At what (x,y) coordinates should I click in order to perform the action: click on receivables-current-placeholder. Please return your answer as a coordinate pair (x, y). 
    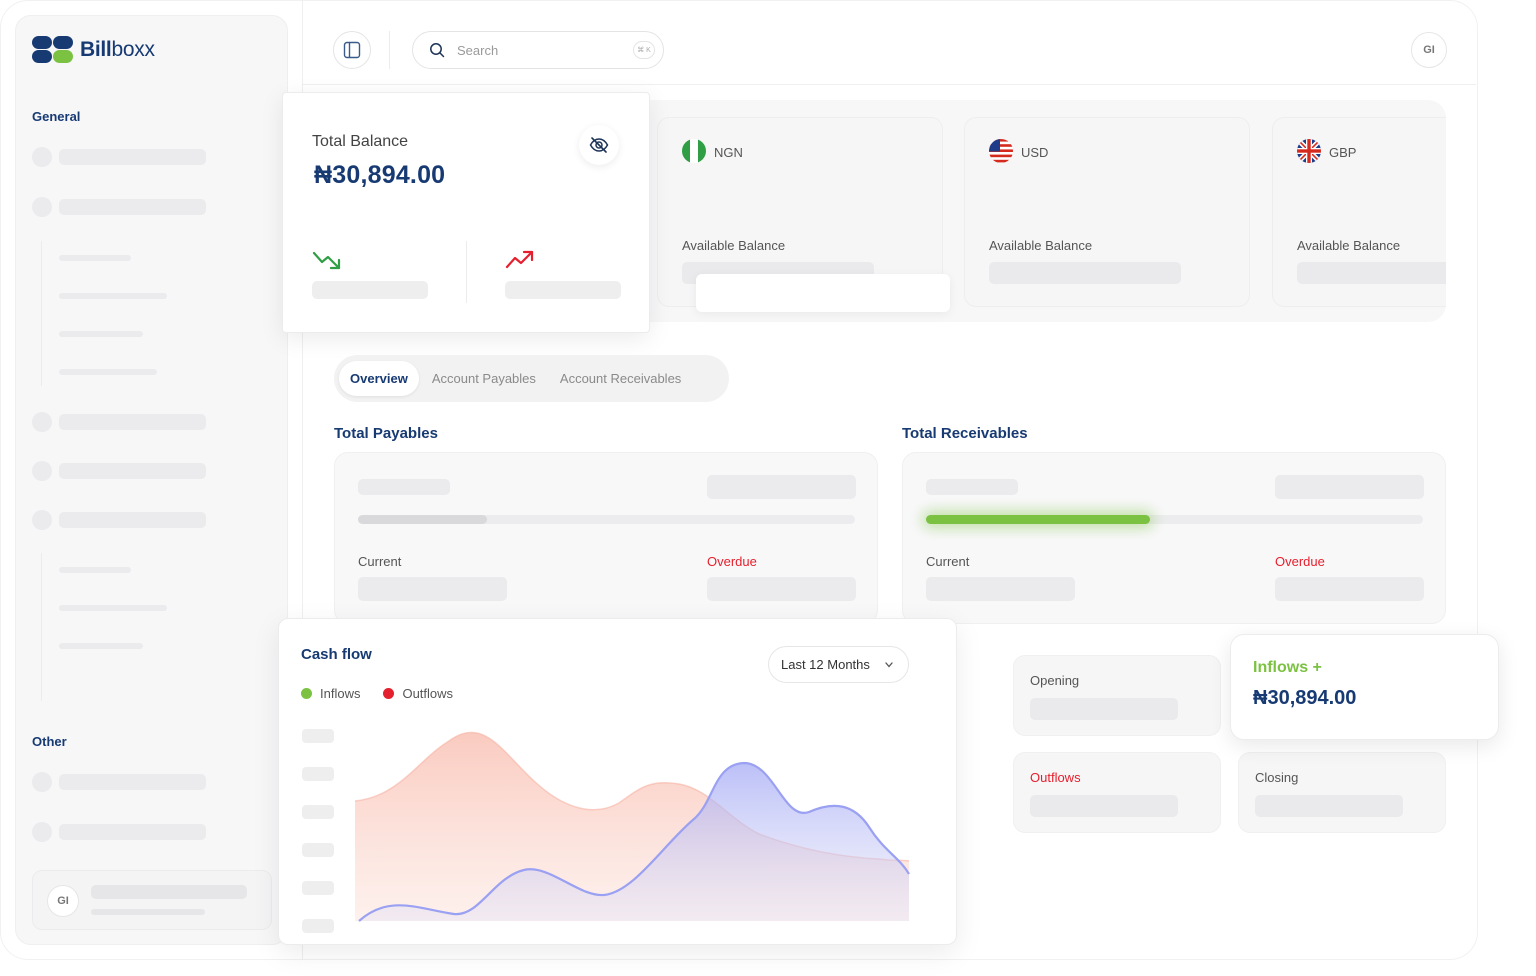
    Looking at the image, I should click on (1000, 589).